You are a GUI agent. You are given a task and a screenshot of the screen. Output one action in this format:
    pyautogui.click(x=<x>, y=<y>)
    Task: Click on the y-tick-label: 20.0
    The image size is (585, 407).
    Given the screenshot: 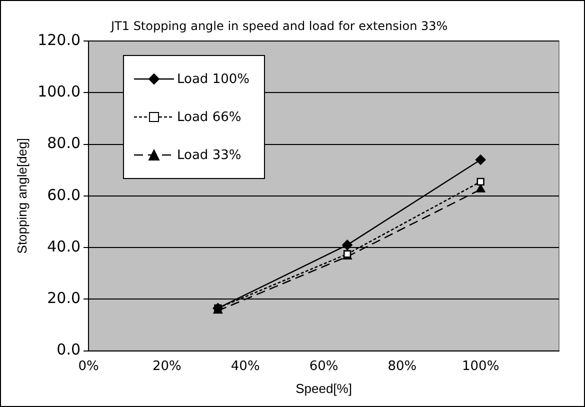 What is the action you would take?
    pyautogui.click(x=64, y=298)
    